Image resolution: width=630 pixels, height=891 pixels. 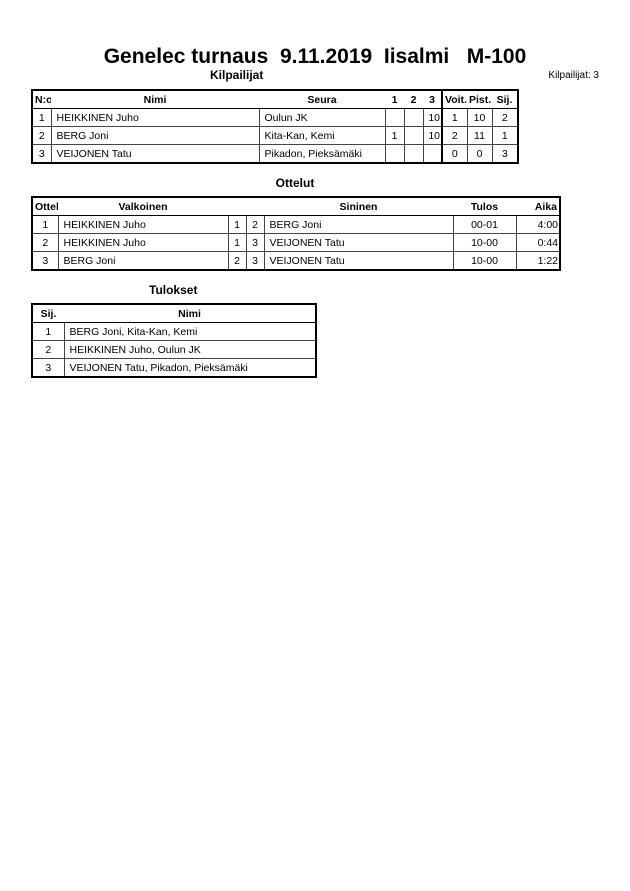 I want to click on column-header: 2, so click(x=413, y=99).